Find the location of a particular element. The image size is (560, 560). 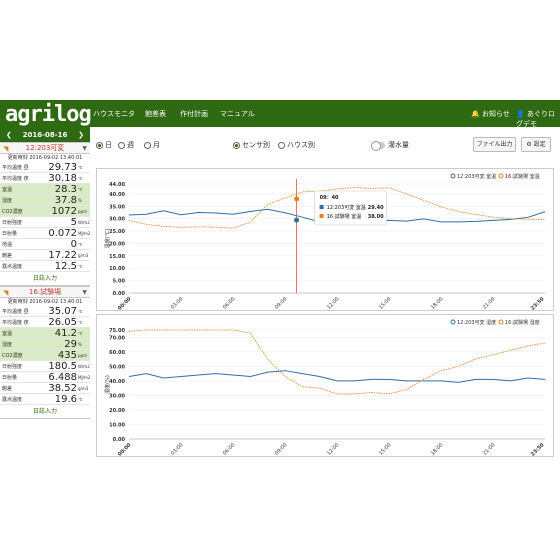

sensor-row: 日射量 0.072 MJ/m2 is located at coordinates (45, 233).